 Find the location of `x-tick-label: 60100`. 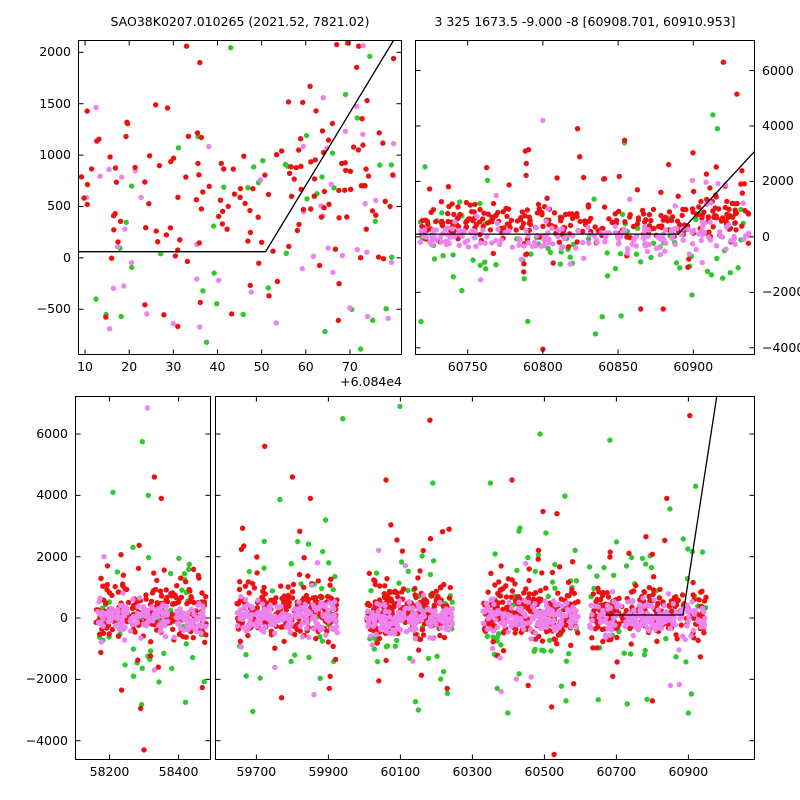

x-tick-label: 60100 is located at coordinates (400, 771).